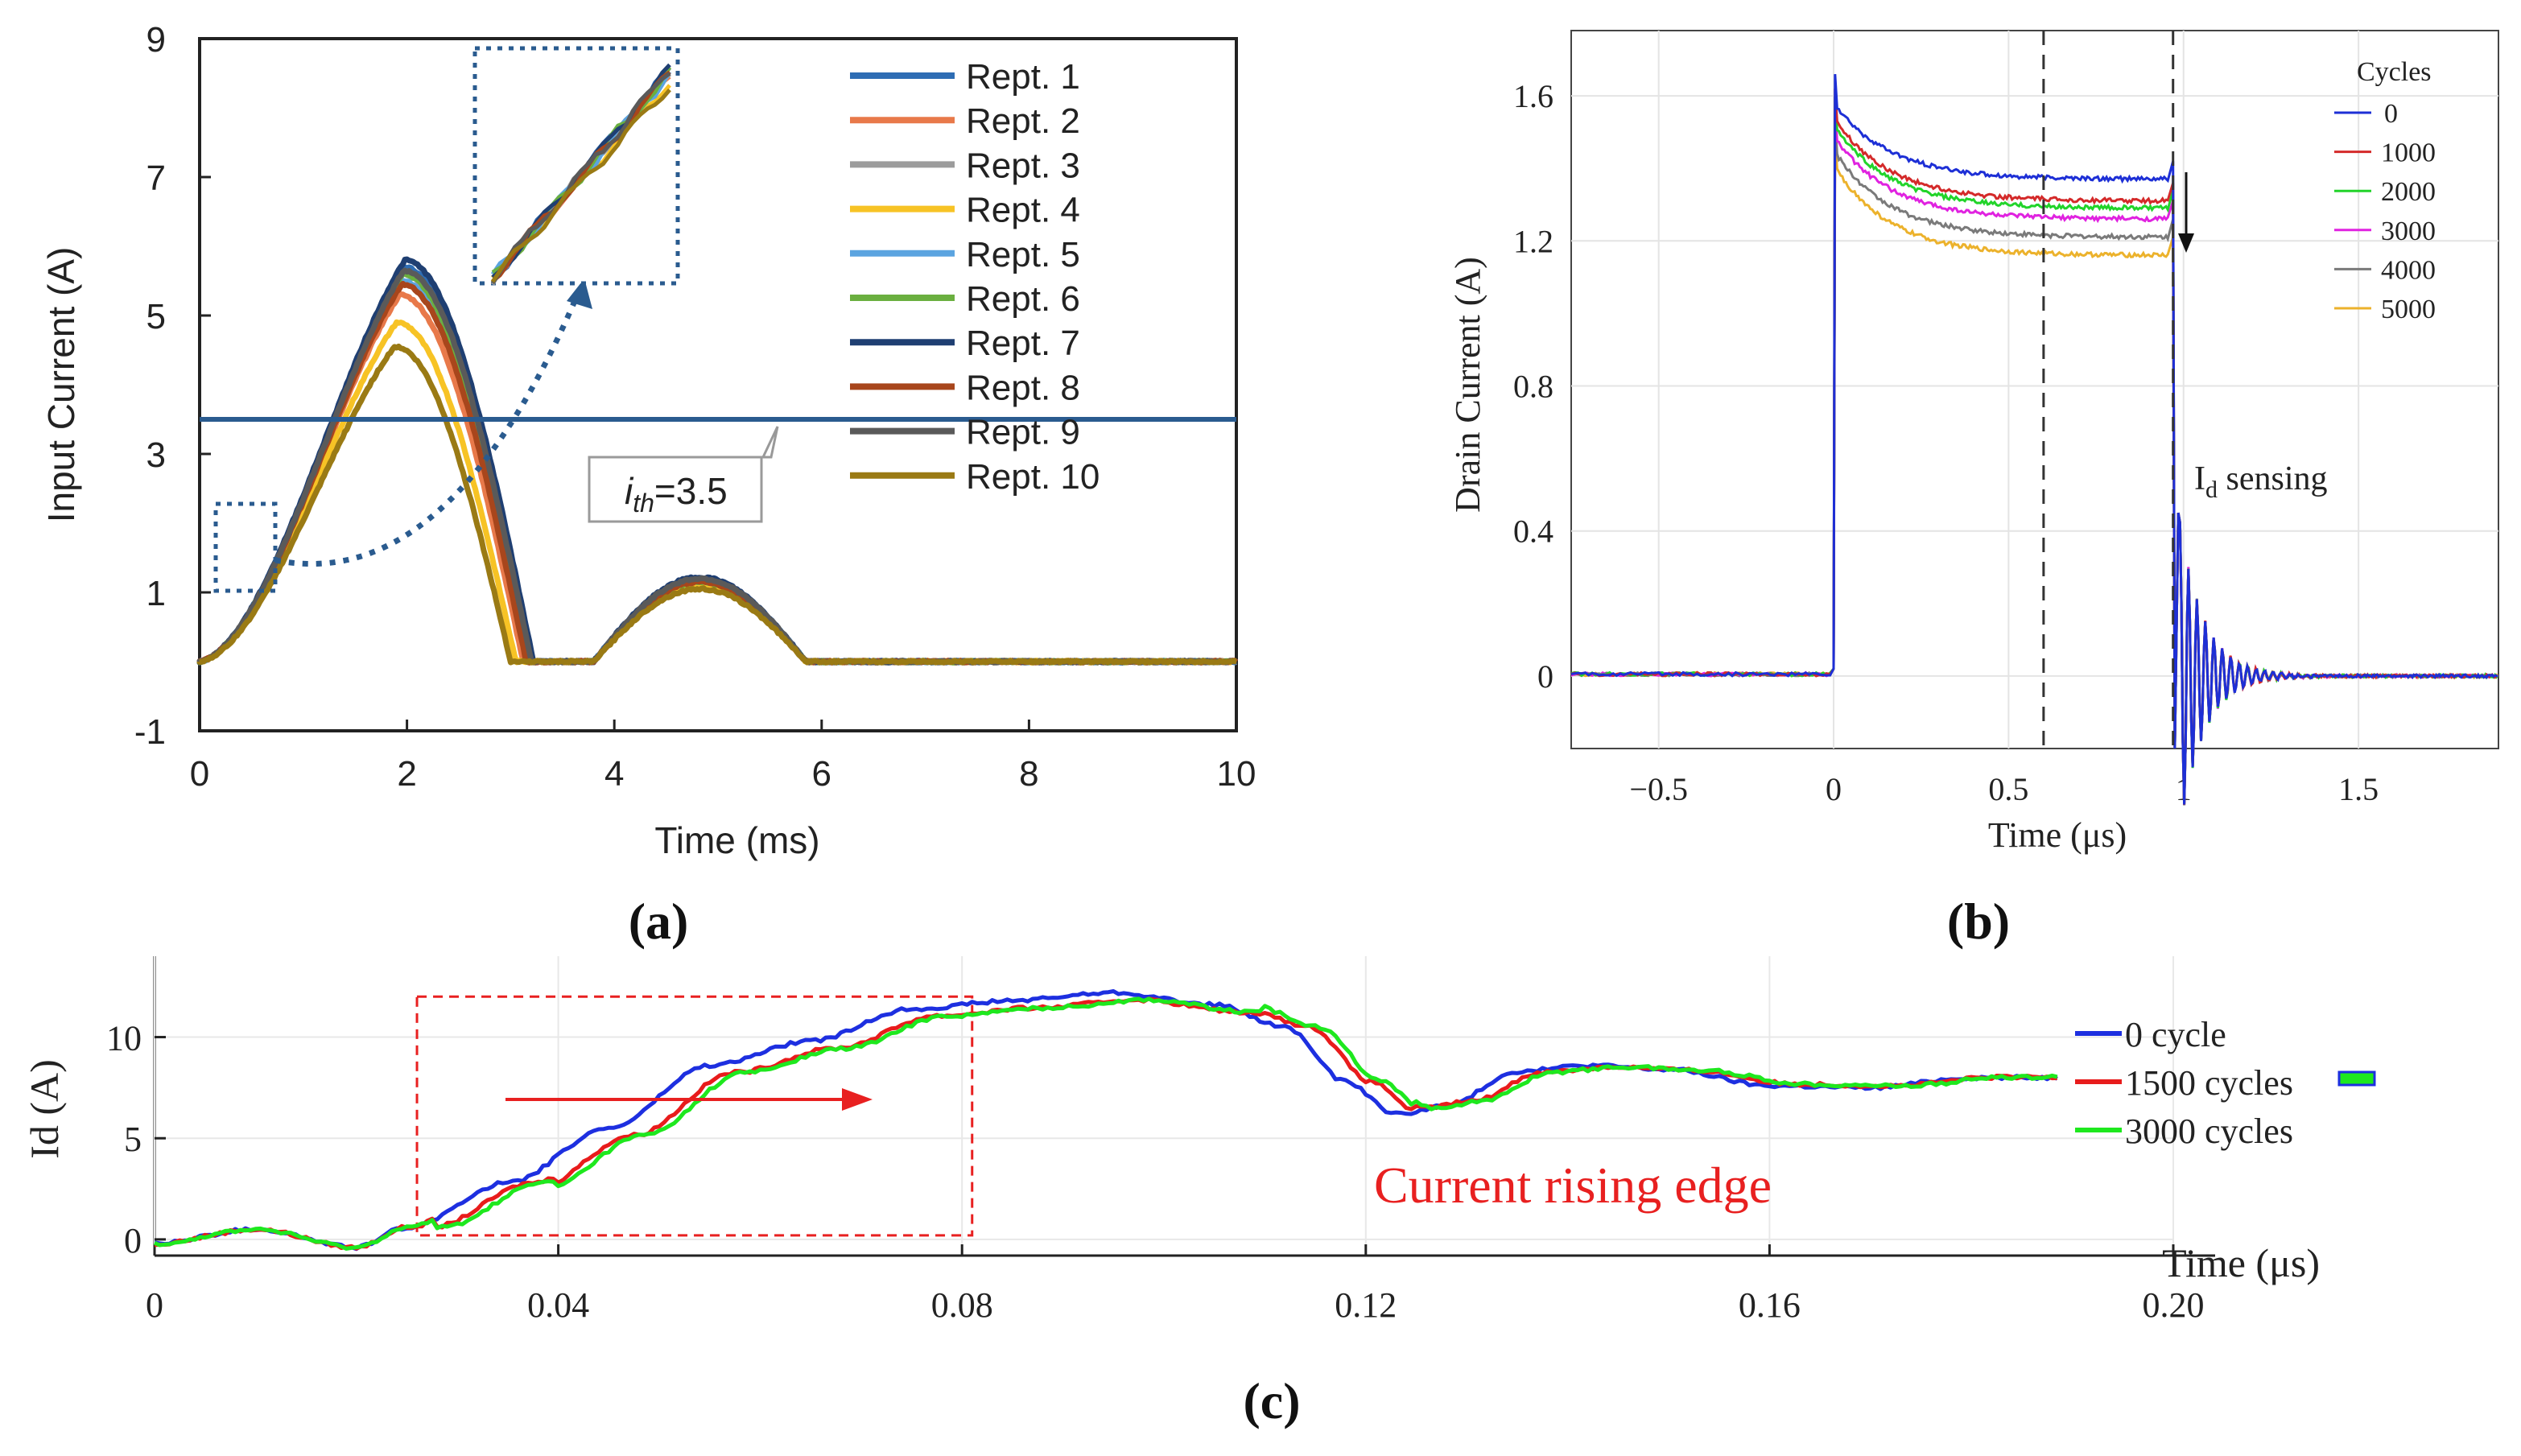  Describe the element at coordinates (1028, 774) in the screenshot. I see `x-tick-label: 8` at that location.